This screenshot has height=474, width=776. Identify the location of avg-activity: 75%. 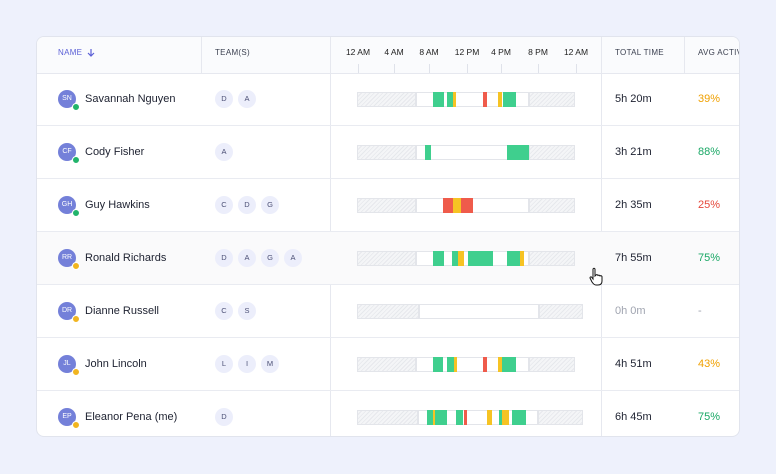
(709, 417).